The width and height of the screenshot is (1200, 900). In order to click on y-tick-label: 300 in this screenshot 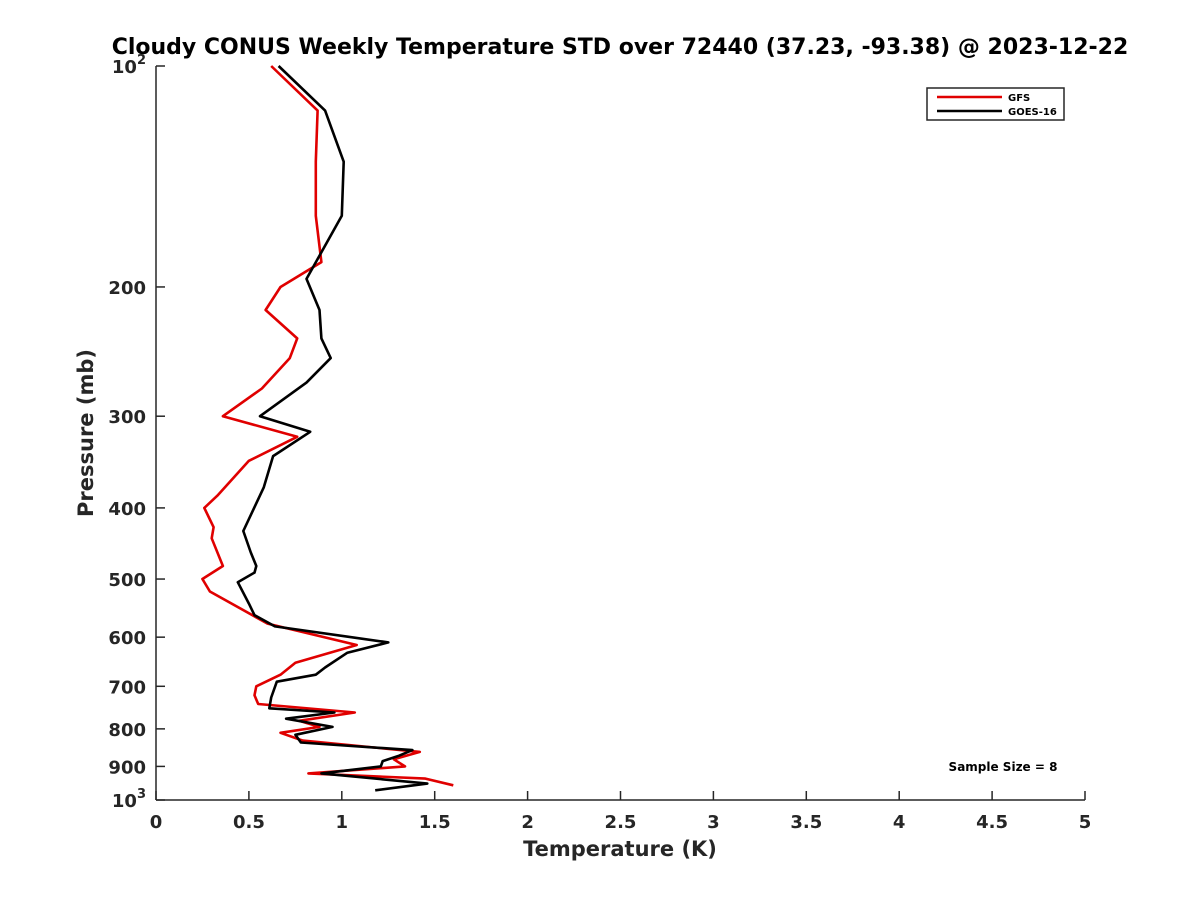, I will do `click(127, 417)`.